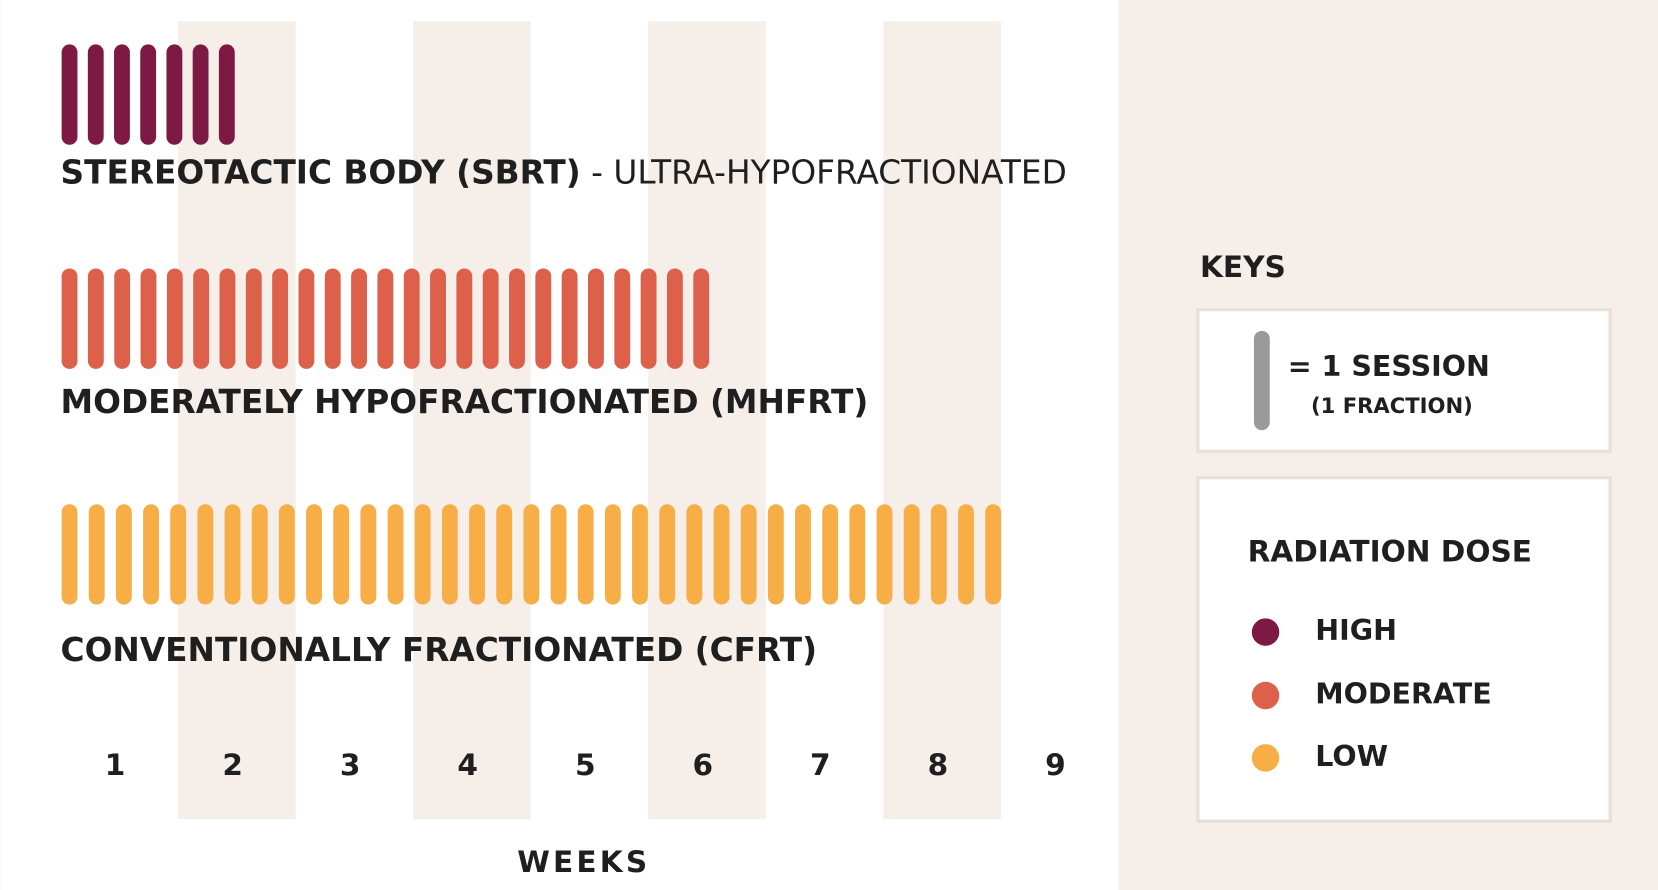 The height and width of the screenshot is (890, 1658). I want to click on dose-label: HIGH, so click(1356, 630).